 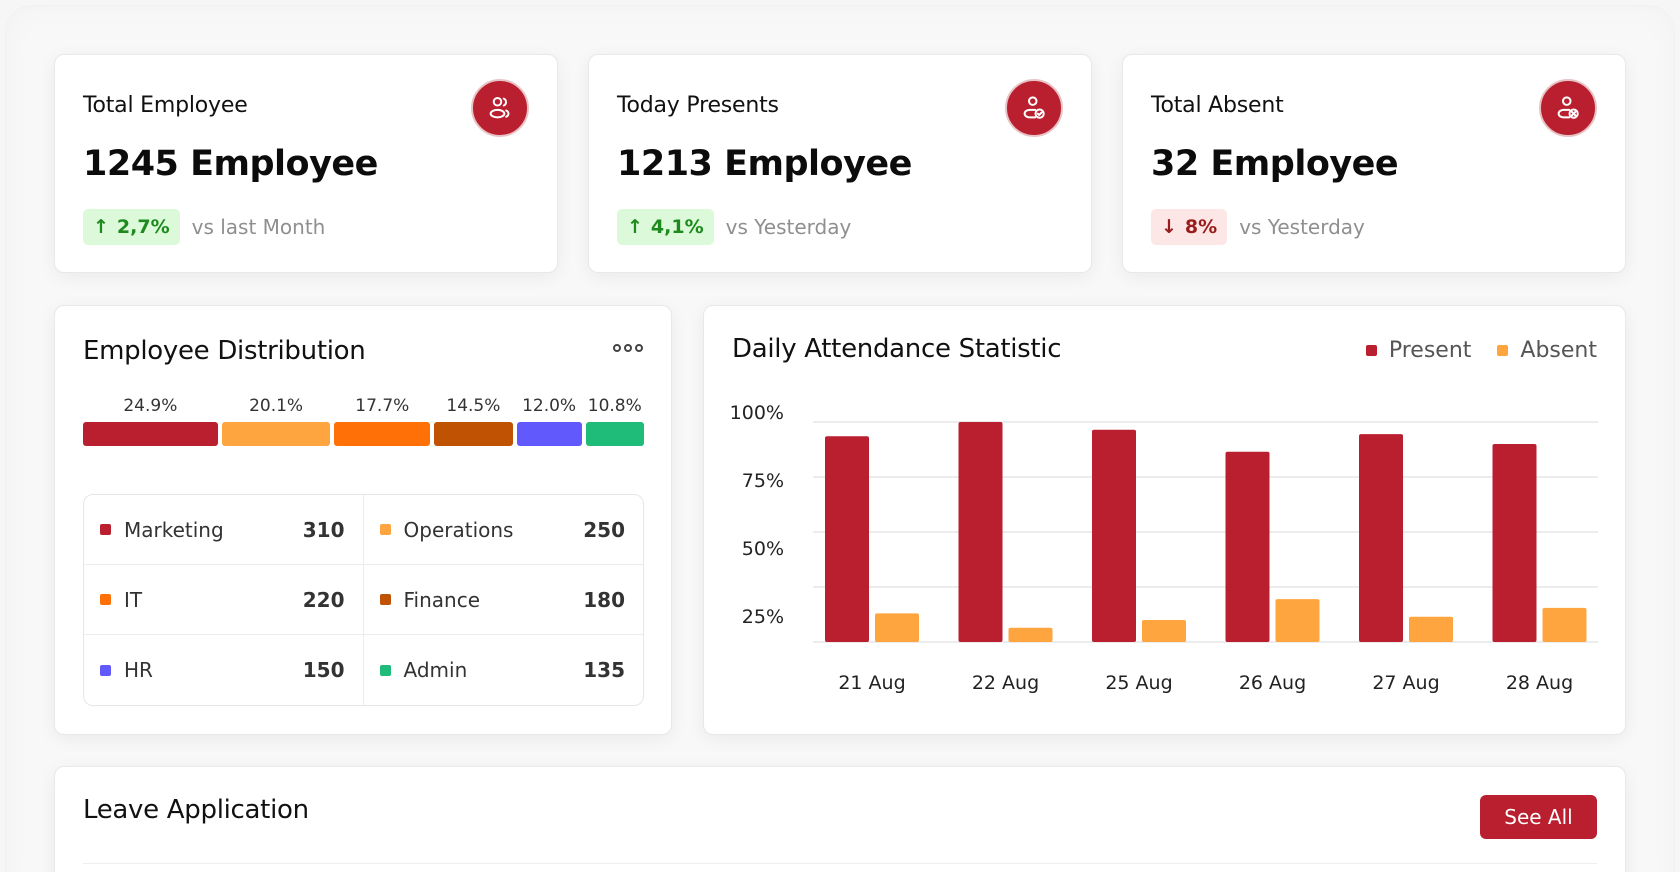 What do you see at coordinates (150, 421) in the screenshot?
I see `distribution-segment: 24.9%` at bounding box center [150, 421].